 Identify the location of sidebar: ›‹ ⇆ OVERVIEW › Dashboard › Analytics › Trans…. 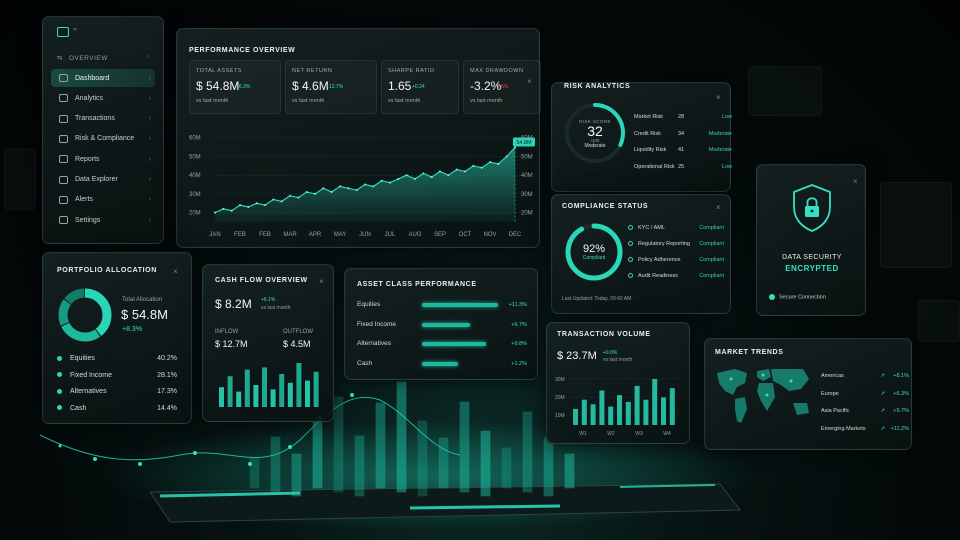
(103, 130).